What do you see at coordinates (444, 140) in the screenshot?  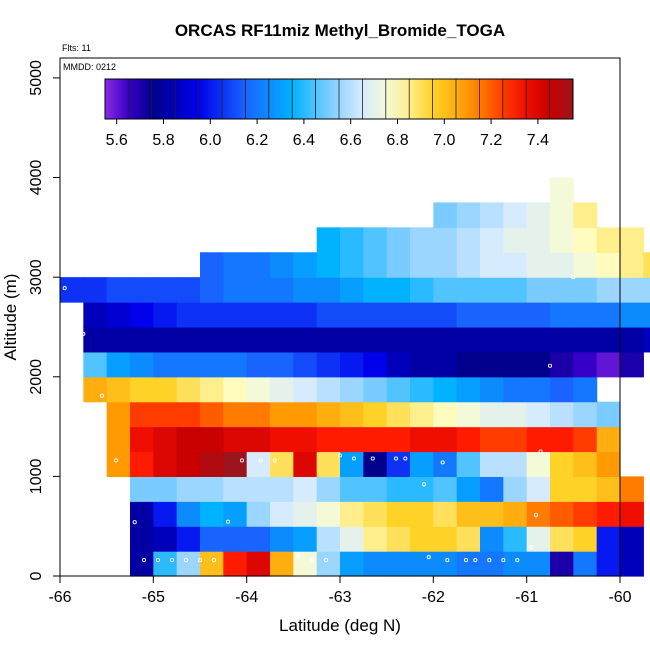 I see `colorbar-tick-label: 7.0` at bounding box center [444, 140].